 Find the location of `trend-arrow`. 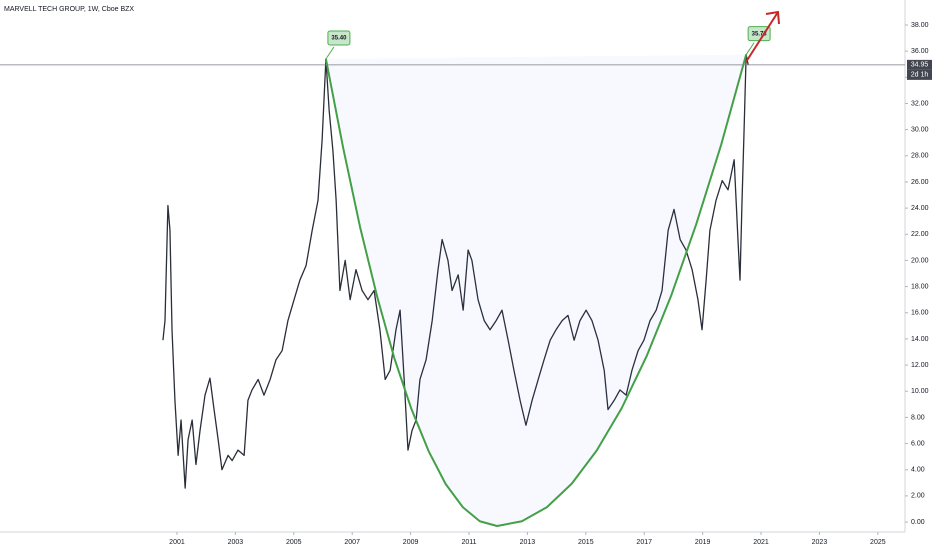

trend-arrow is located at coordinates (762, 36).